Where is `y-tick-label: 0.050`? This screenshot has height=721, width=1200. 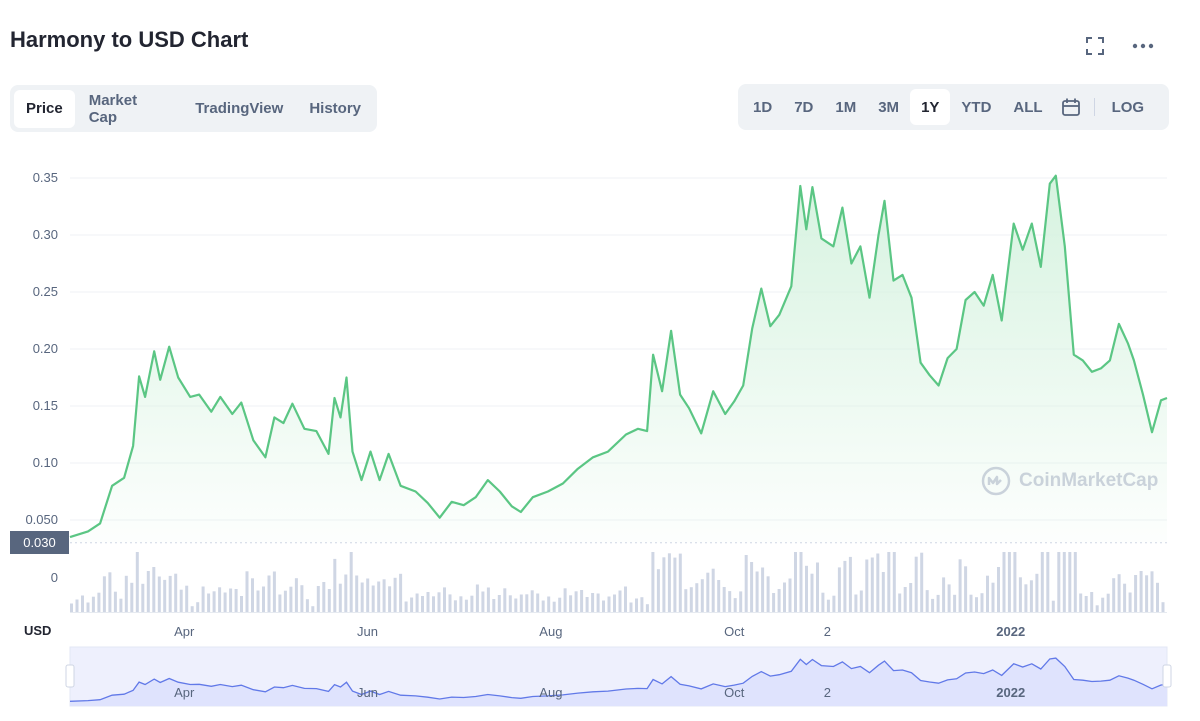 y-tick-label: 0.050 is located at coordinates (41, 519).